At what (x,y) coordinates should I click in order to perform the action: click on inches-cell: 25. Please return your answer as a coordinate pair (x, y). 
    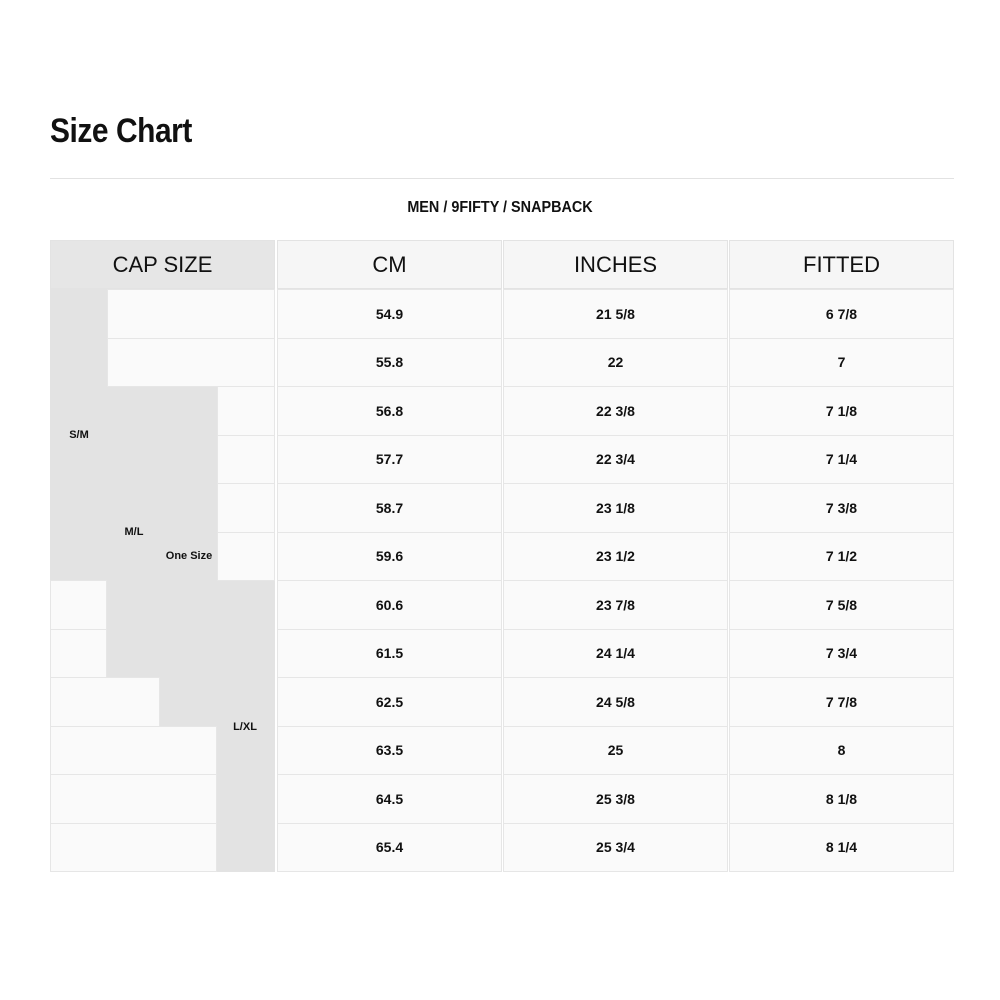
    Looking at the image, I should click on (615, 750).